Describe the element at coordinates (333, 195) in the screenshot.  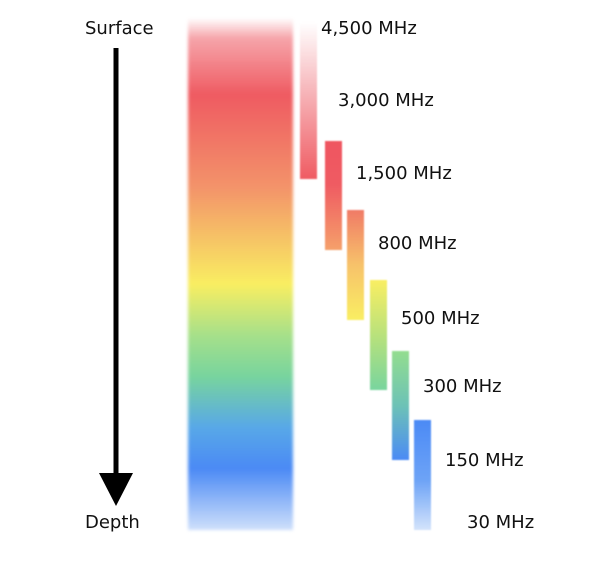
I see `band-bar-1500mhz` at that location.